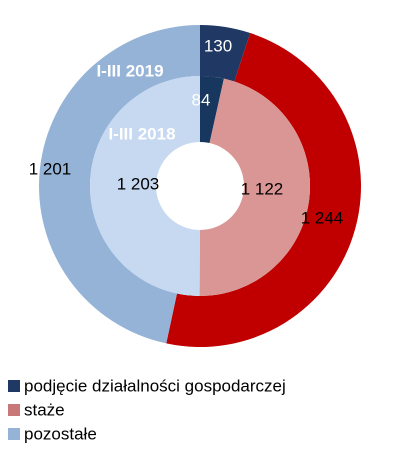  What do you see at coordinates (138, 183) in the screenshot?
I see `data-label: 1 203` at bounding box center [138, 183].